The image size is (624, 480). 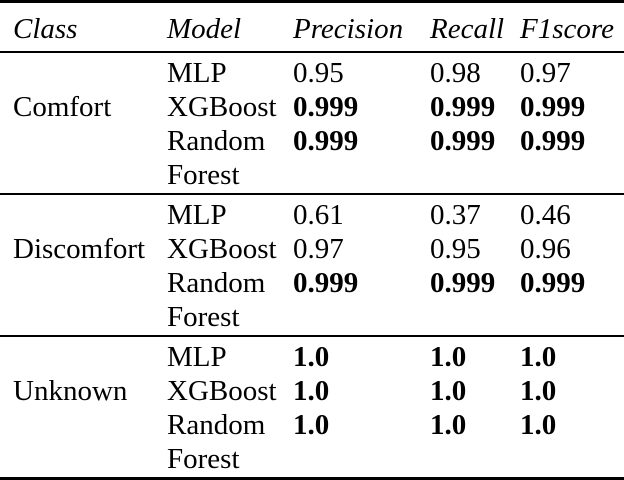 What do you see at coordinates (318, 73) in the screenshot?
I see `precision-cell: 0.95` at bounding box center [318, 73].